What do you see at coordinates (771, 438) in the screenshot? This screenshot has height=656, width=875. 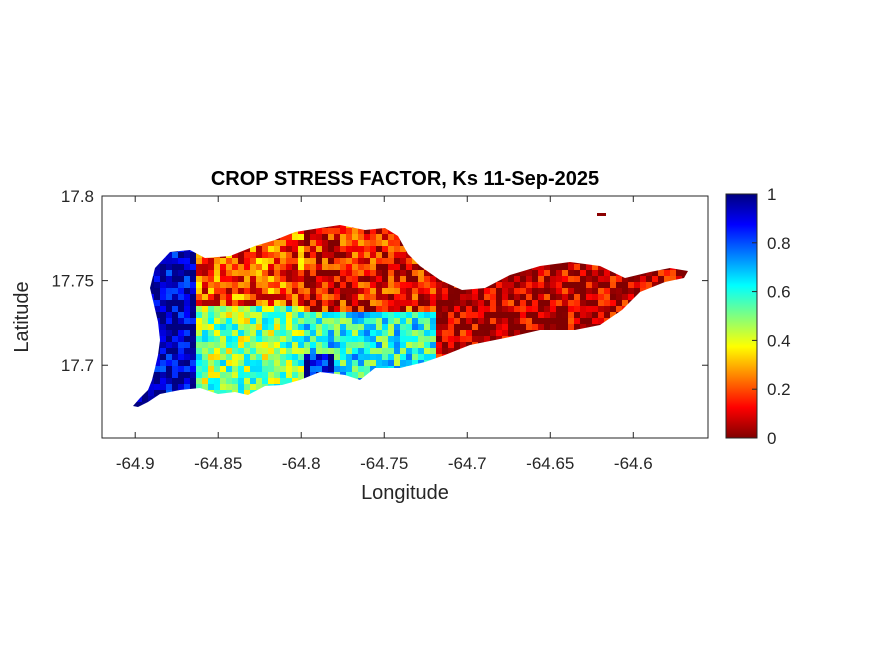 I see `colorbar-tick-label: 0` at bounding box center [771, 438].